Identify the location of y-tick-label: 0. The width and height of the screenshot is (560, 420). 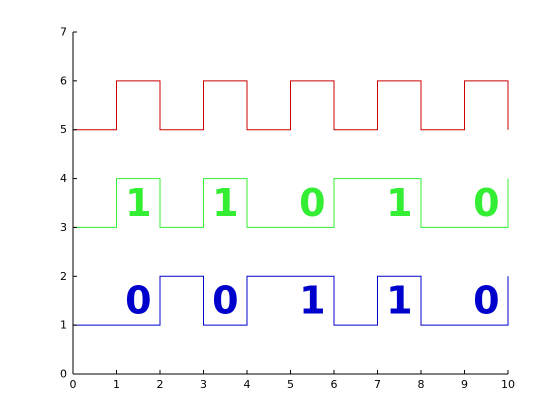
(63, 374).